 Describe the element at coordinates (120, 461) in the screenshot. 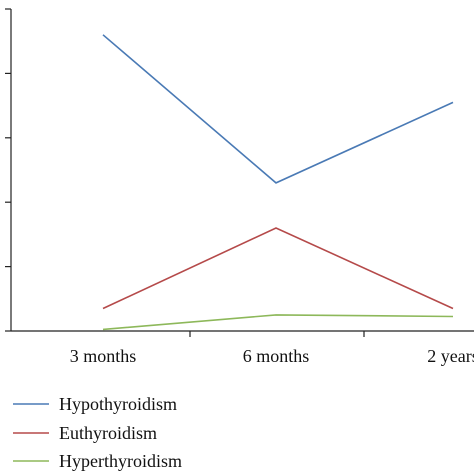

I see `legend-label: Hyperthyroidism` at that location.